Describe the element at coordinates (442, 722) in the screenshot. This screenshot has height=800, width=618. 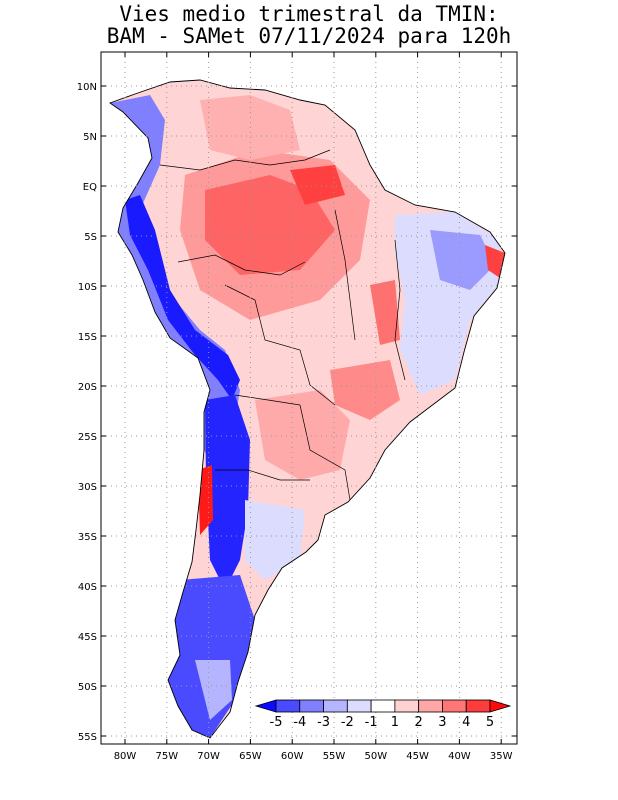
I see `colorbar-label: 3` at that location.